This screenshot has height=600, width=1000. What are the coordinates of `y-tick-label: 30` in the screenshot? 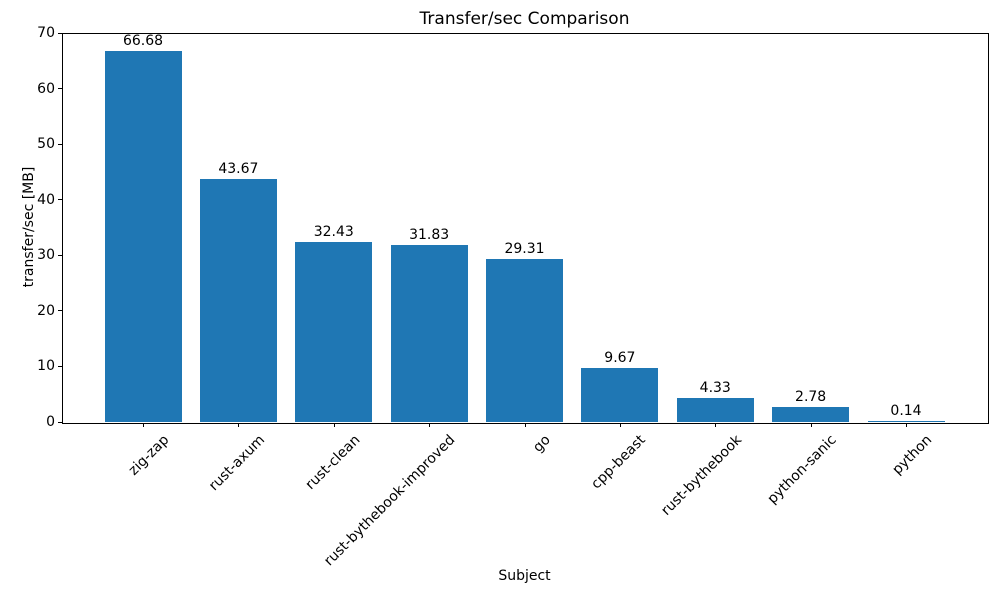 It's located at (46, 255).